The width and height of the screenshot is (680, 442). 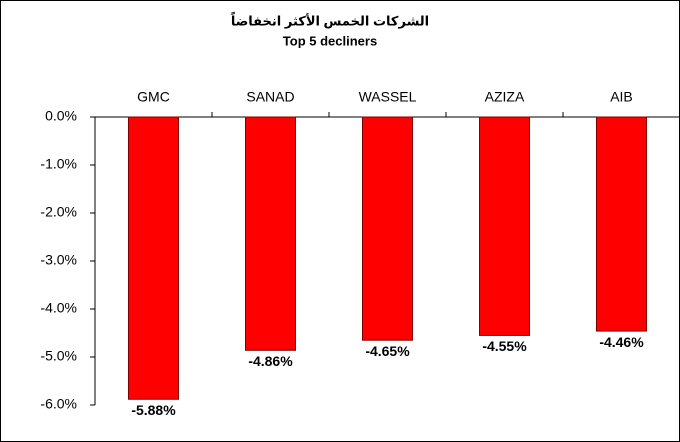 What do you see at coordinates (153, 410) in the screenshot?
I see `value-label: -5.88%` at bounding box center [153, 410].